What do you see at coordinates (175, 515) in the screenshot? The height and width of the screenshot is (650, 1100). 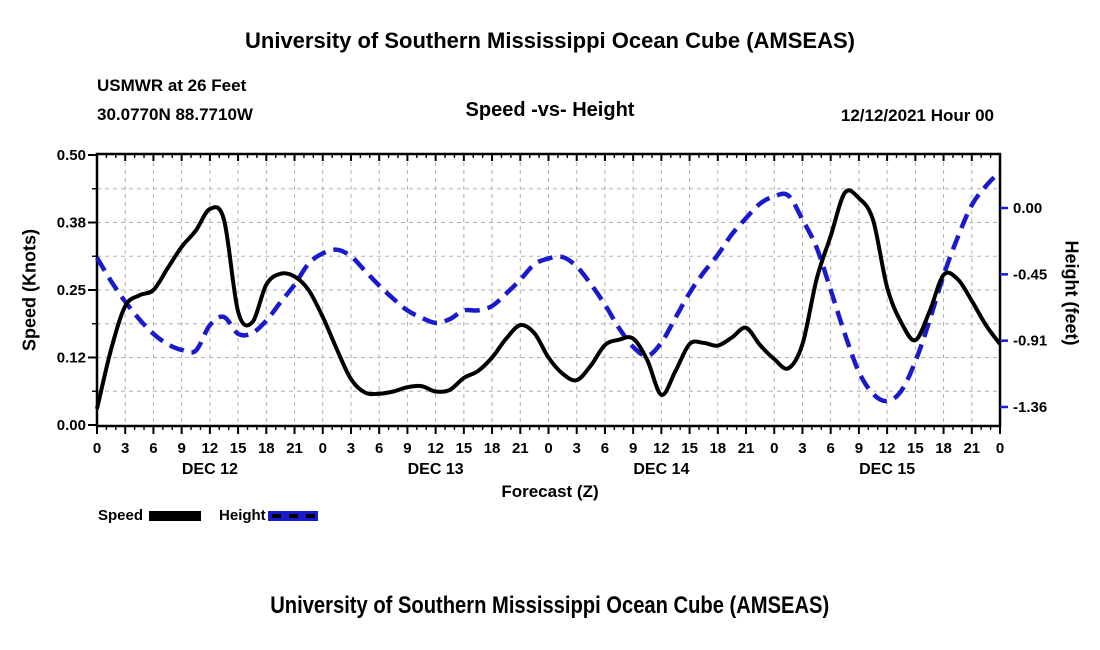 I see `legend-speed-swatch` at bounding box center [175, 515].